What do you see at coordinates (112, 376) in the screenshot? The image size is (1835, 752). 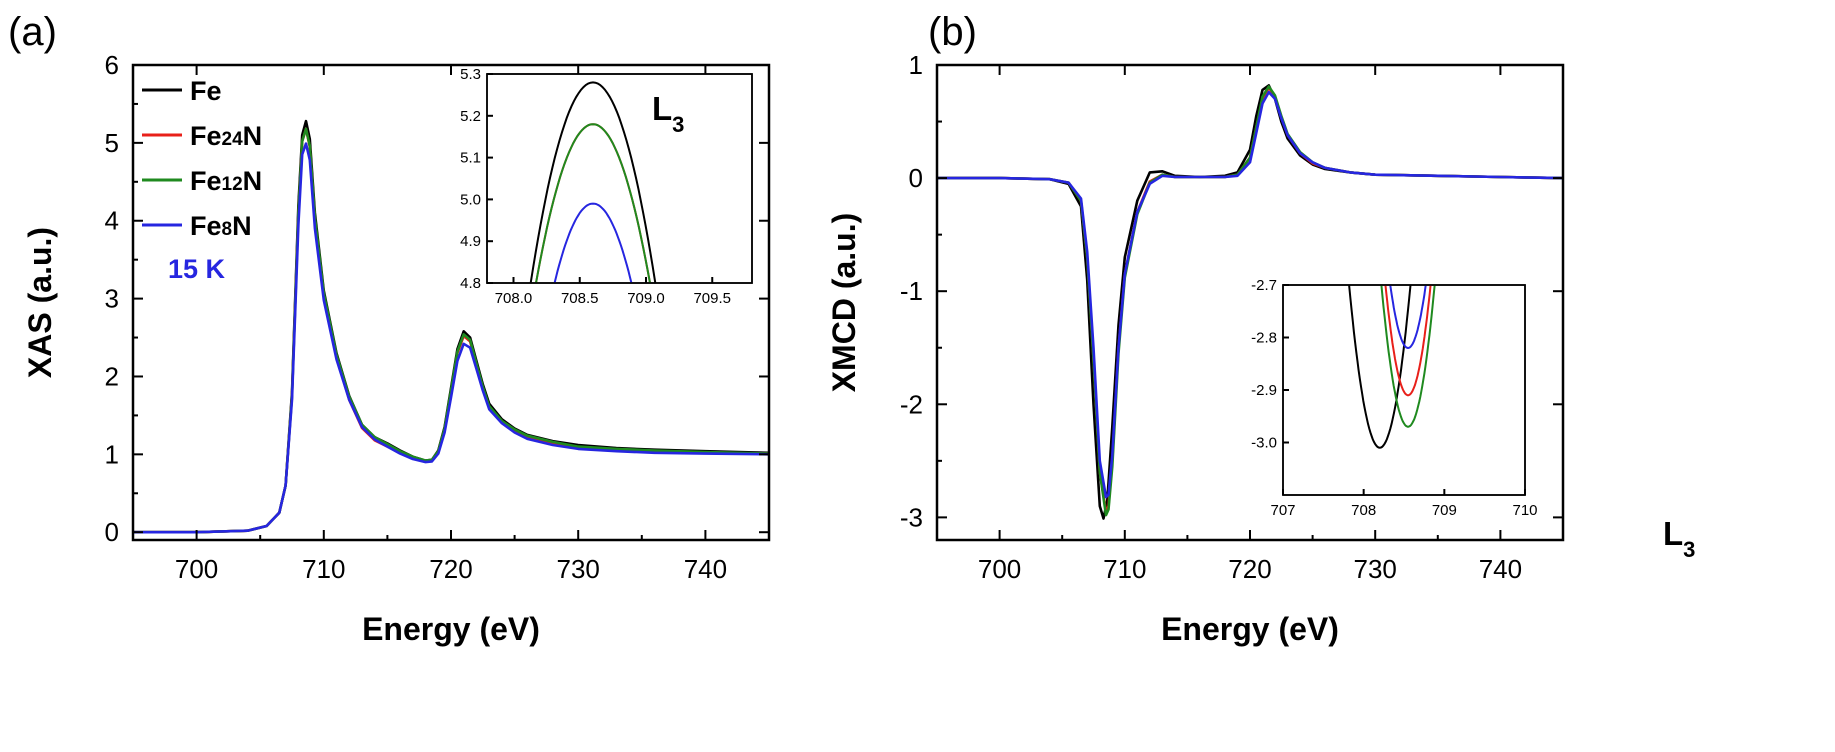 I see `y-tick-label: 2` at bounding box center [112, 376].